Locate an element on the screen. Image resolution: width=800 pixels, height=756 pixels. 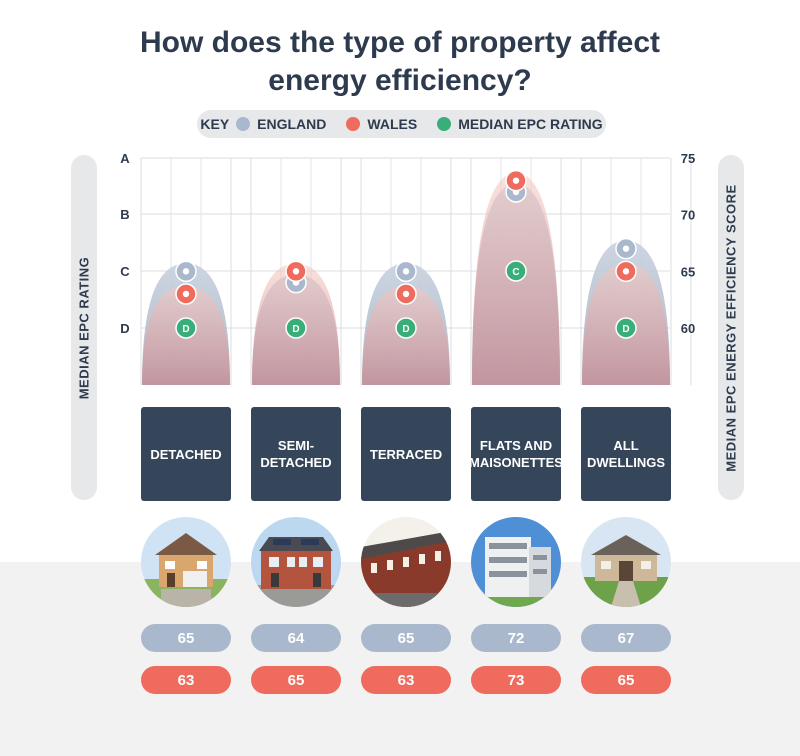
left-tick-A: A is located at coordinates (125, 158).